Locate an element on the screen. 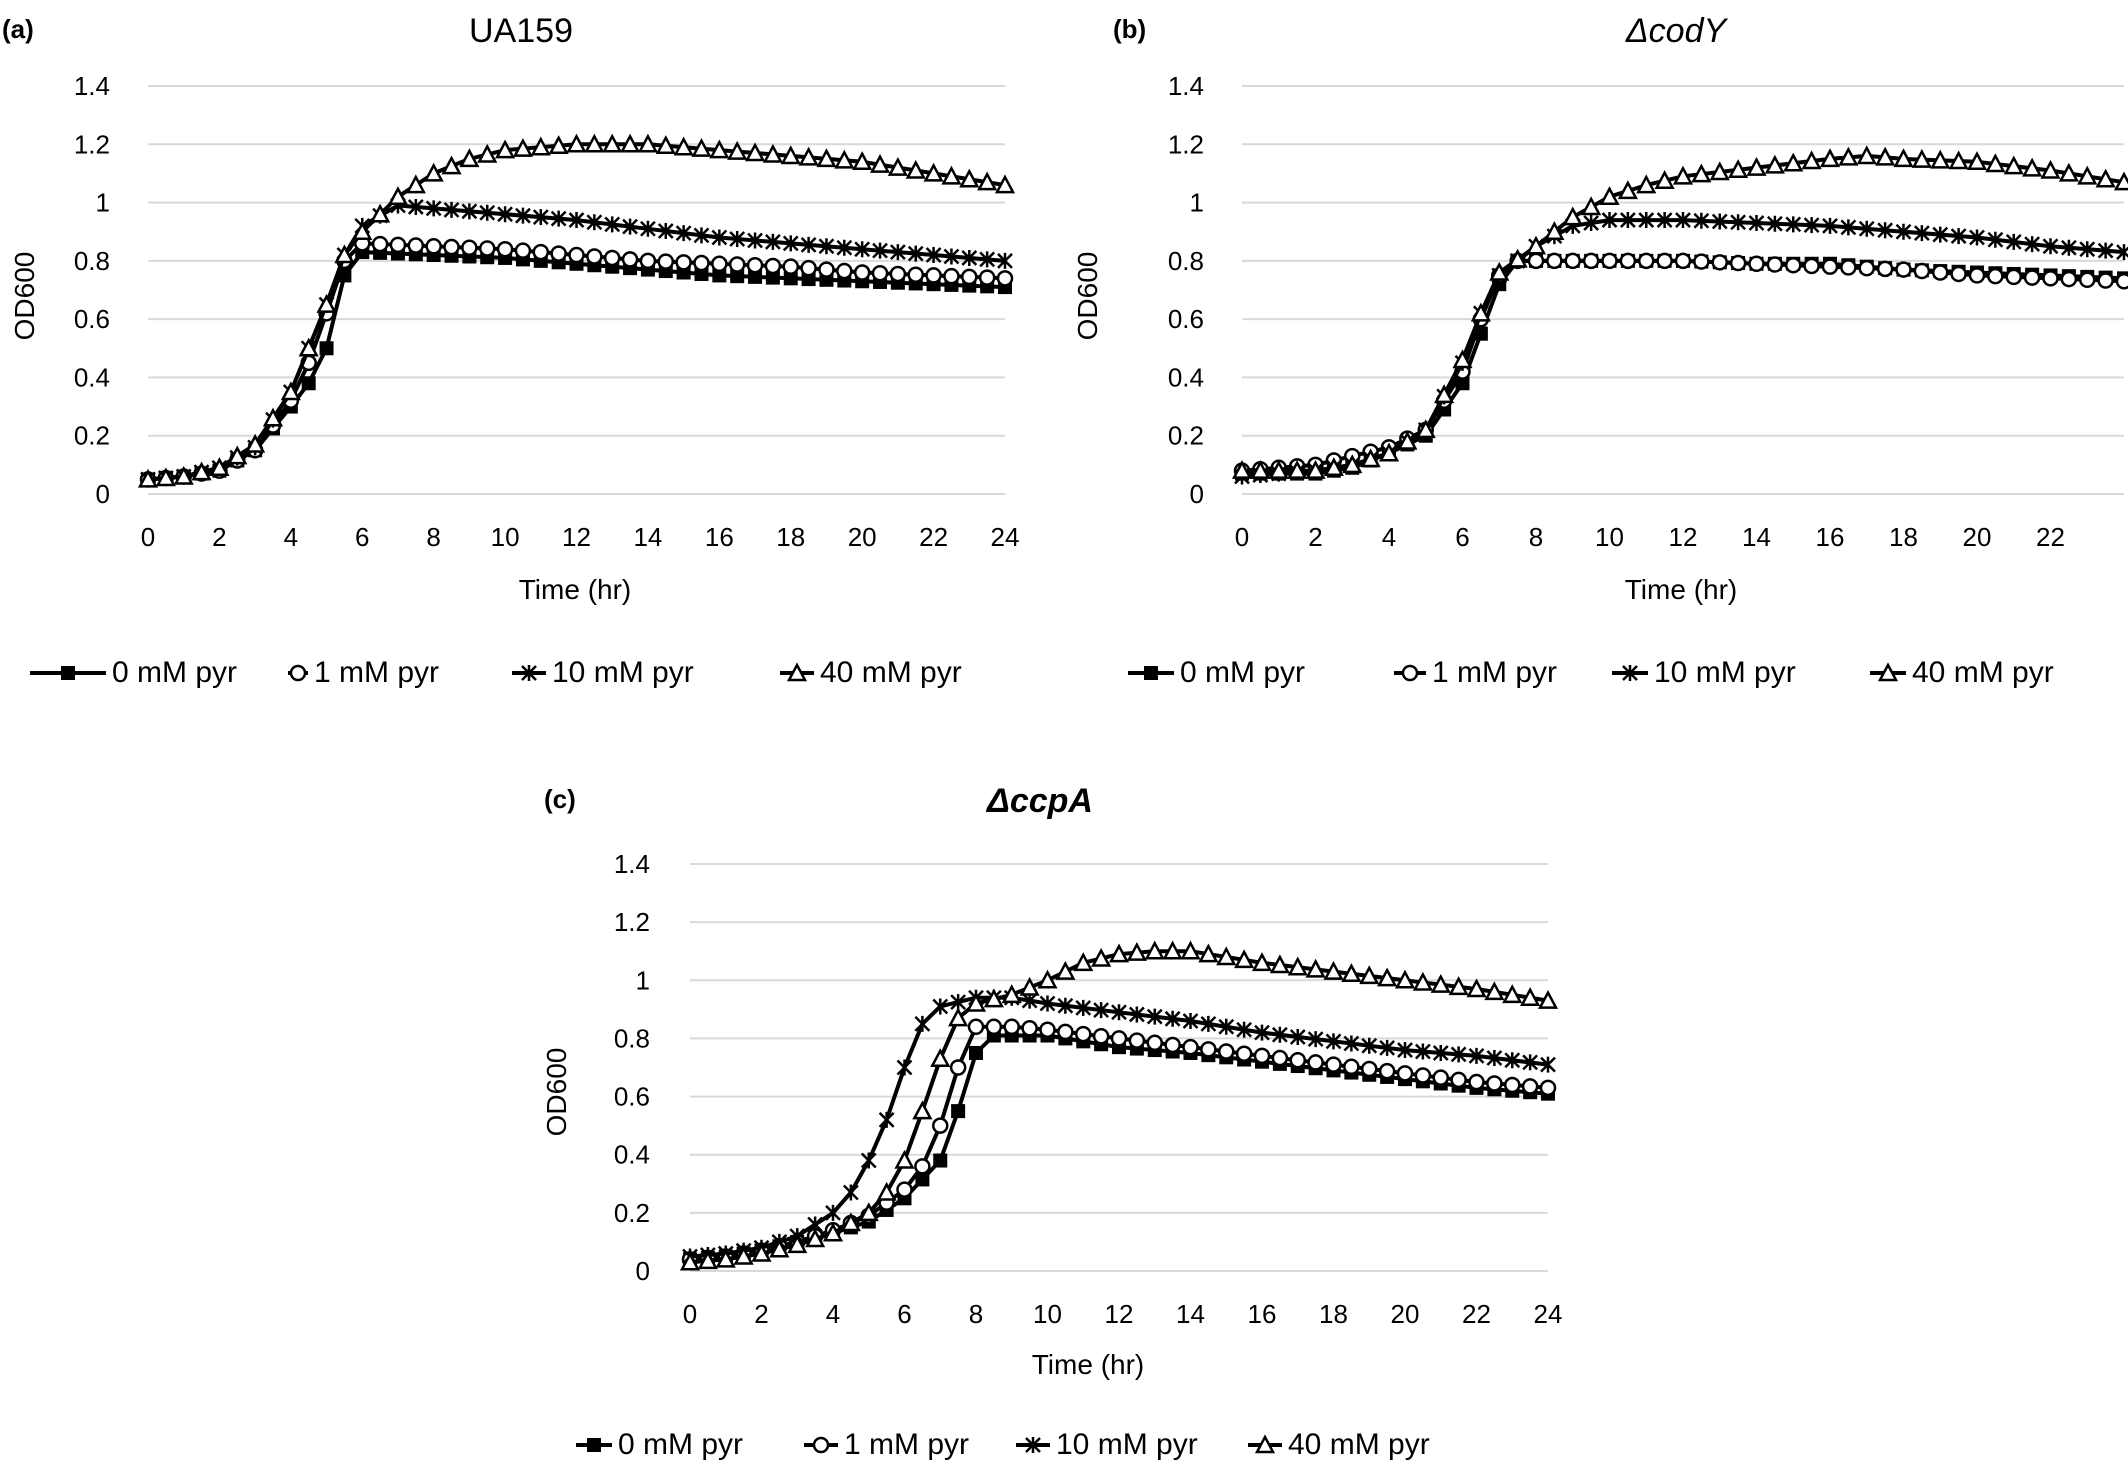  y-tick-label: 0.4 is located at coordinates (632, 1155).